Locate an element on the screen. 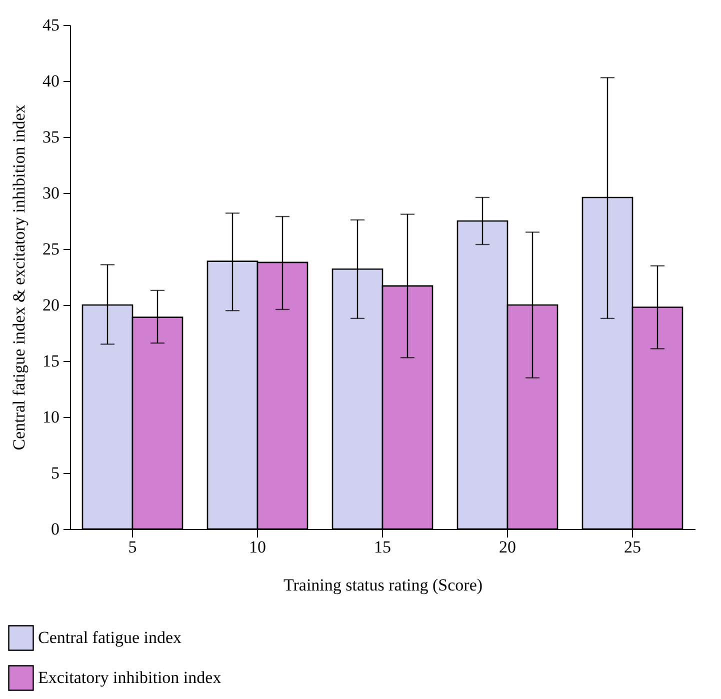 Image resolution: width=721 pixels, height=699 pixels. legend-label: Central fatigue index is located at coordinates (110, 637).